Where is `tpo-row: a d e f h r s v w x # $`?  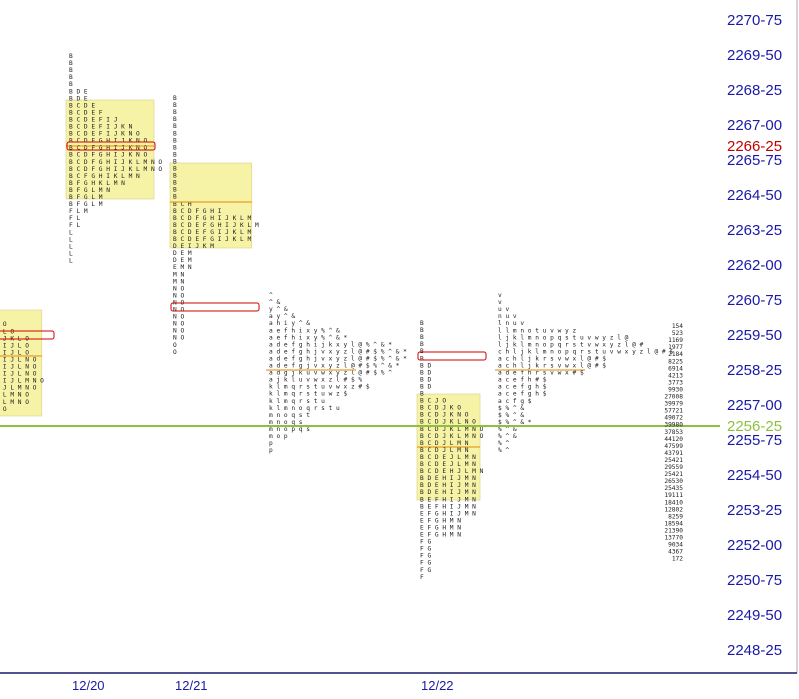
tpo-row: a d e f h r s v w x # $ is located at coordinates (541, 373).